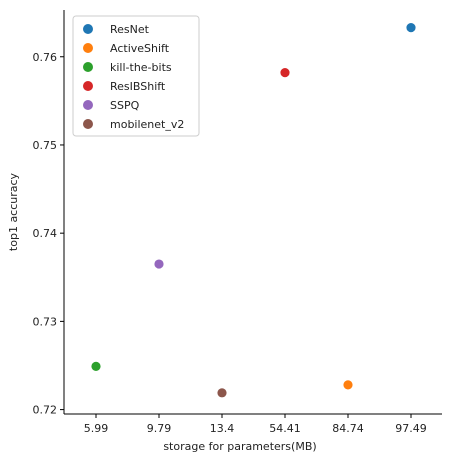 This screenshot has width=449, height=458. Describe the element at coordinates (45, 233) in the screenshot. I see `y-tick-label: 0.74` at that location.